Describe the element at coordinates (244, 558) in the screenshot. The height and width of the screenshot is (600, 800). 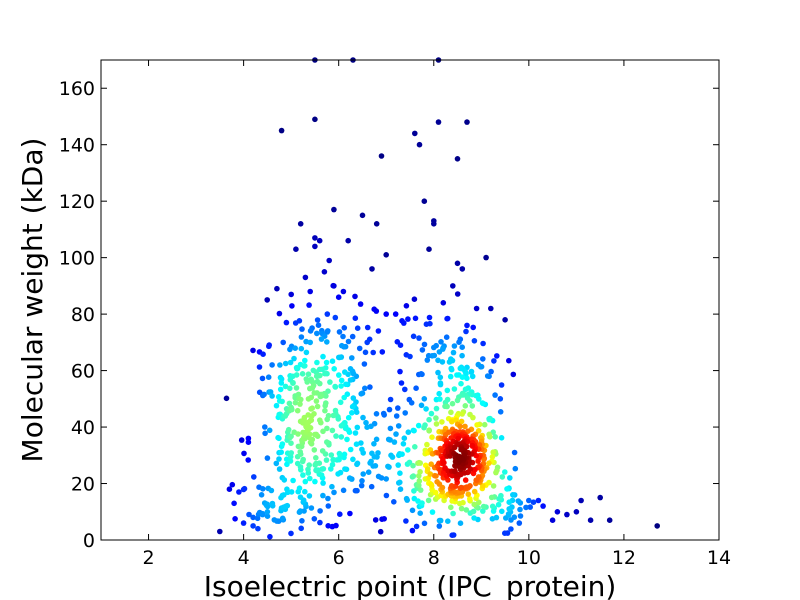
I see `x-tick-label: 4` at that location.